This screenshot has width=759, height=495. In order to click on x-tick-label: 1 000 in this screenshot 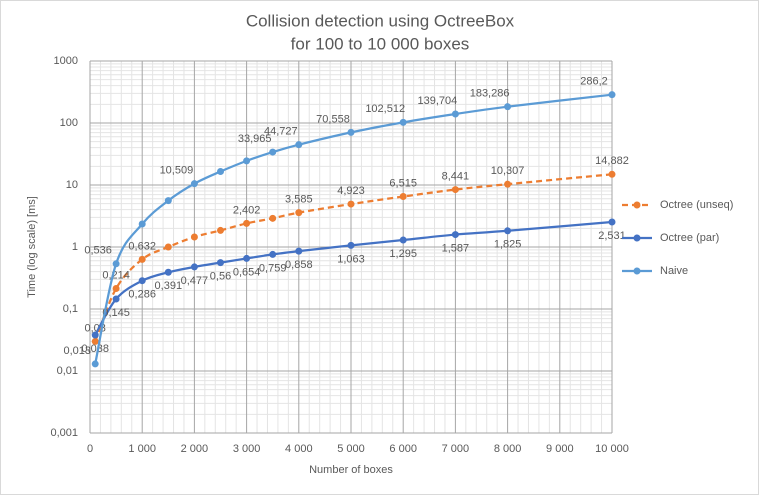, I will do `click(142, 449)`.